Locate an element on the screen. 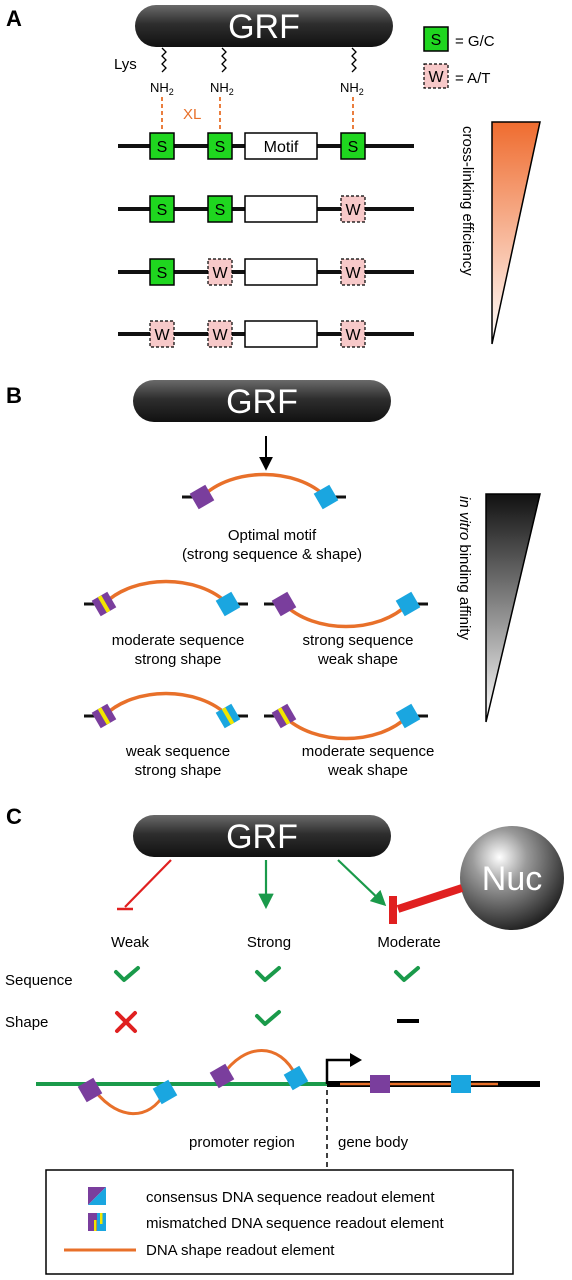 Image resolution: width=572 pixels, height=1280 pixels. case4-line1: moderate sequence is located at coordinates (368, 751).